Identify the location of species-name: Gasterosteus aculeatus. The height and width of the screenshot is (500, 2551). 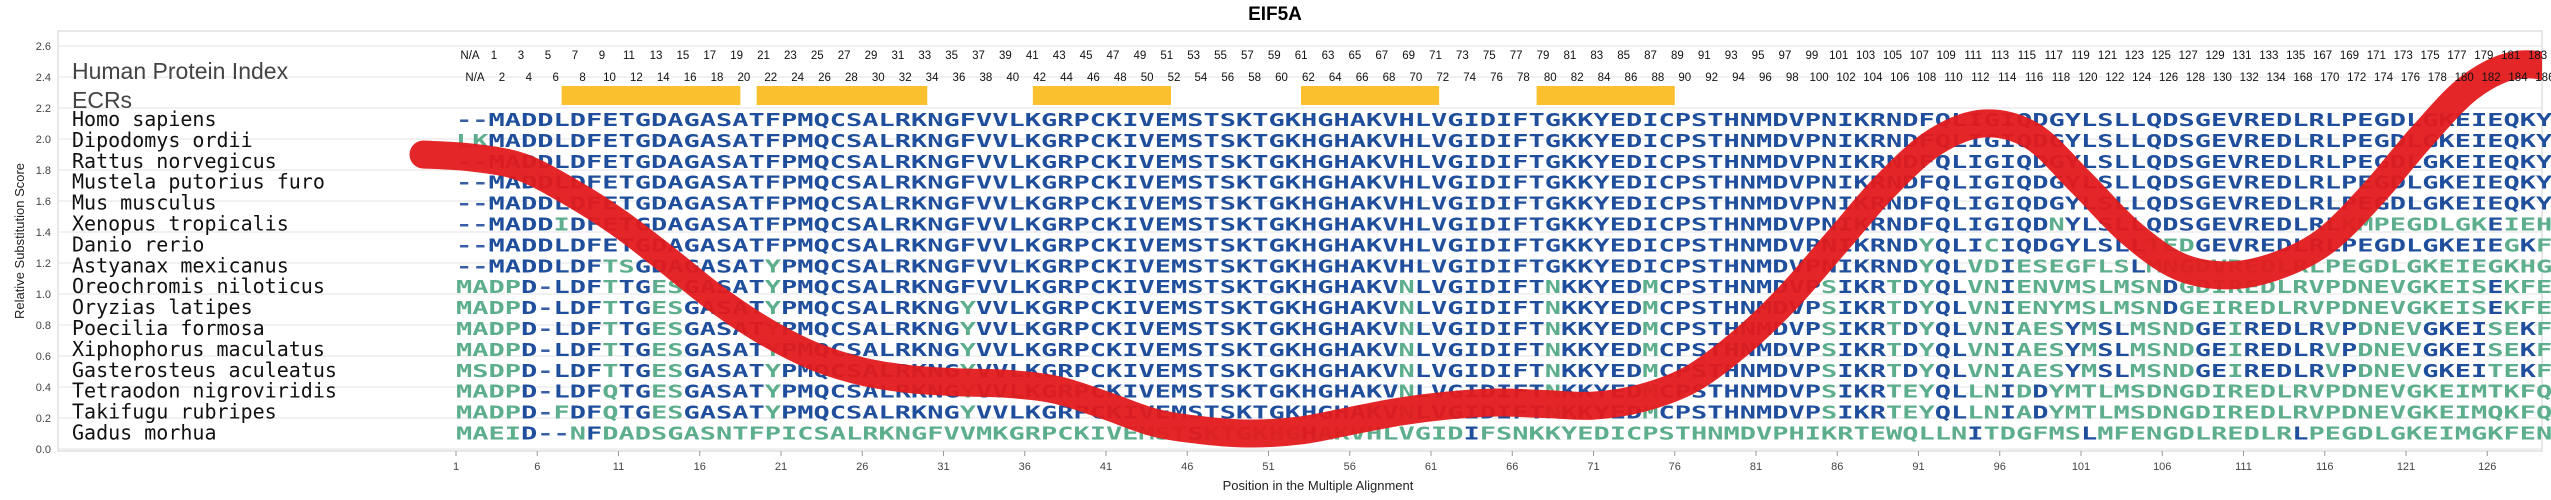
(204, 370).